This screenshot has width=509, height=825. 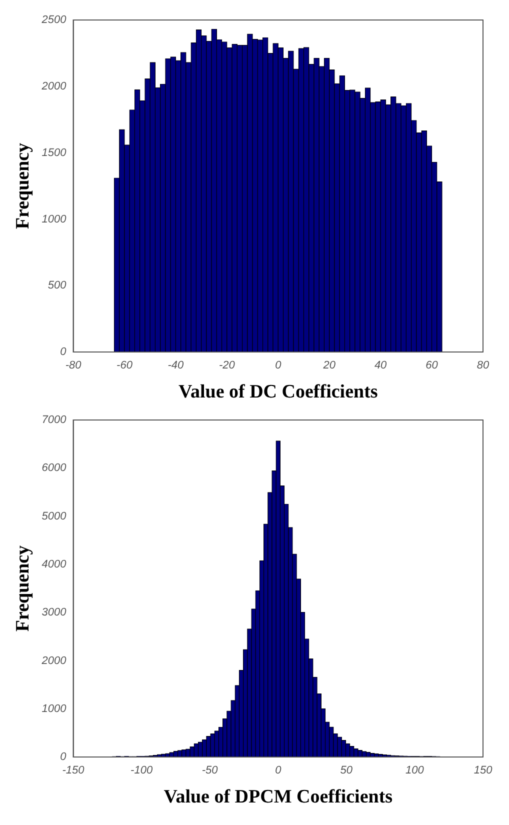 What do you see at coordinates (125, 366) in the screenshot?
I see `x-tick-label: -60` at bounding box center [125, 366].